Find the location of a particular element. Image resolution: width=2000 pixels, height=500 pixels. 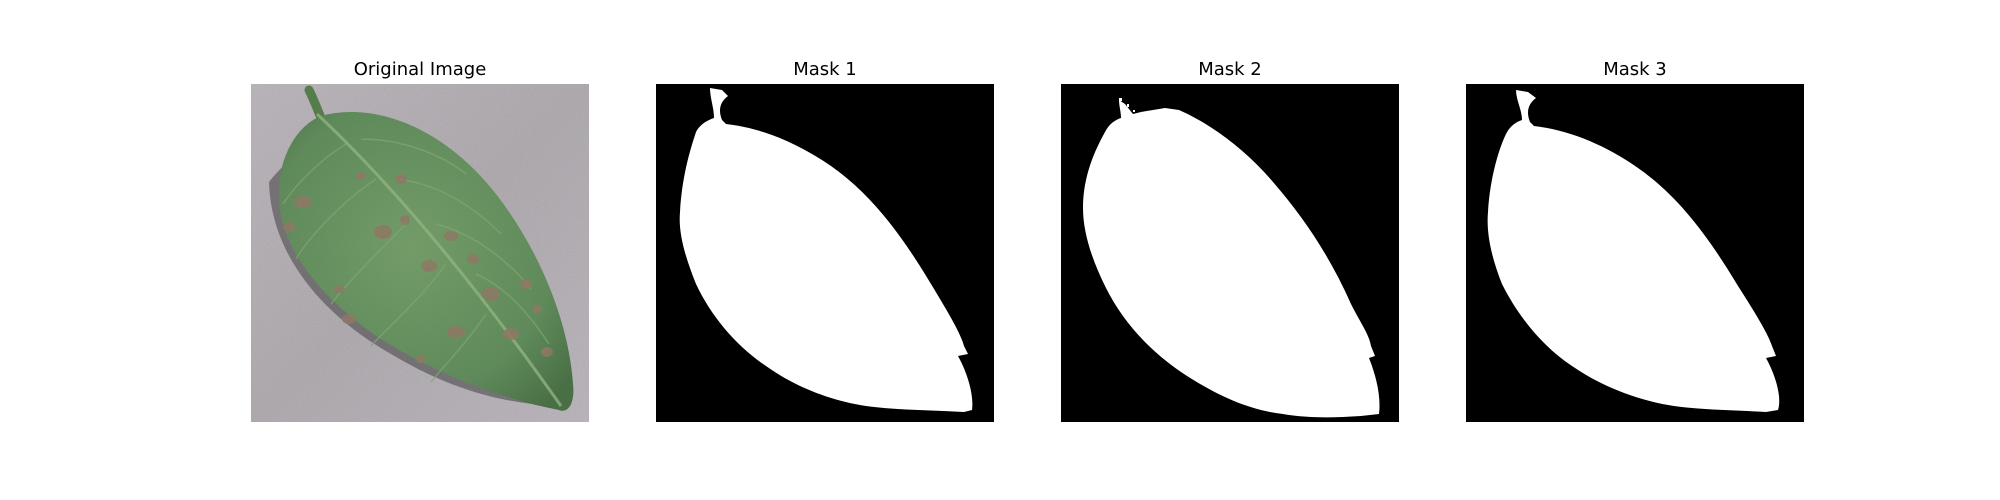

mask-3-image is located at coordinates (1635, 253).